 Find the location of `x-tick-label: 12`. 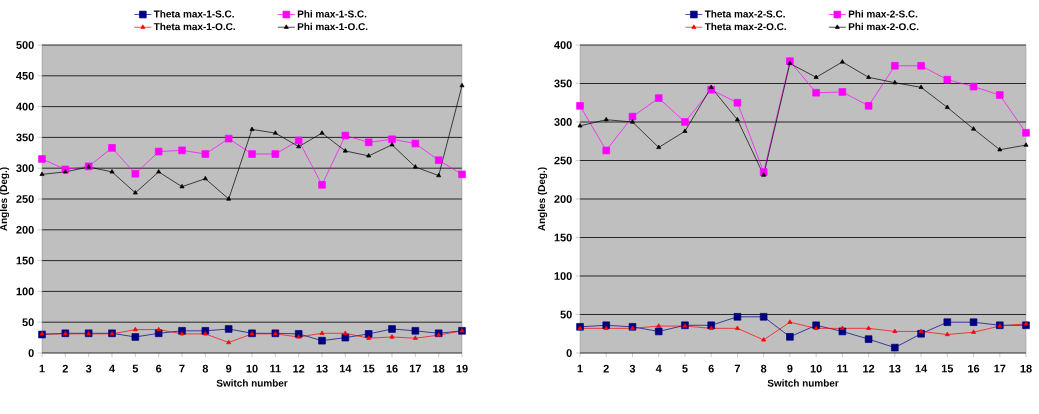

x-tick-label: 12 is located at coordinates (299, 368).